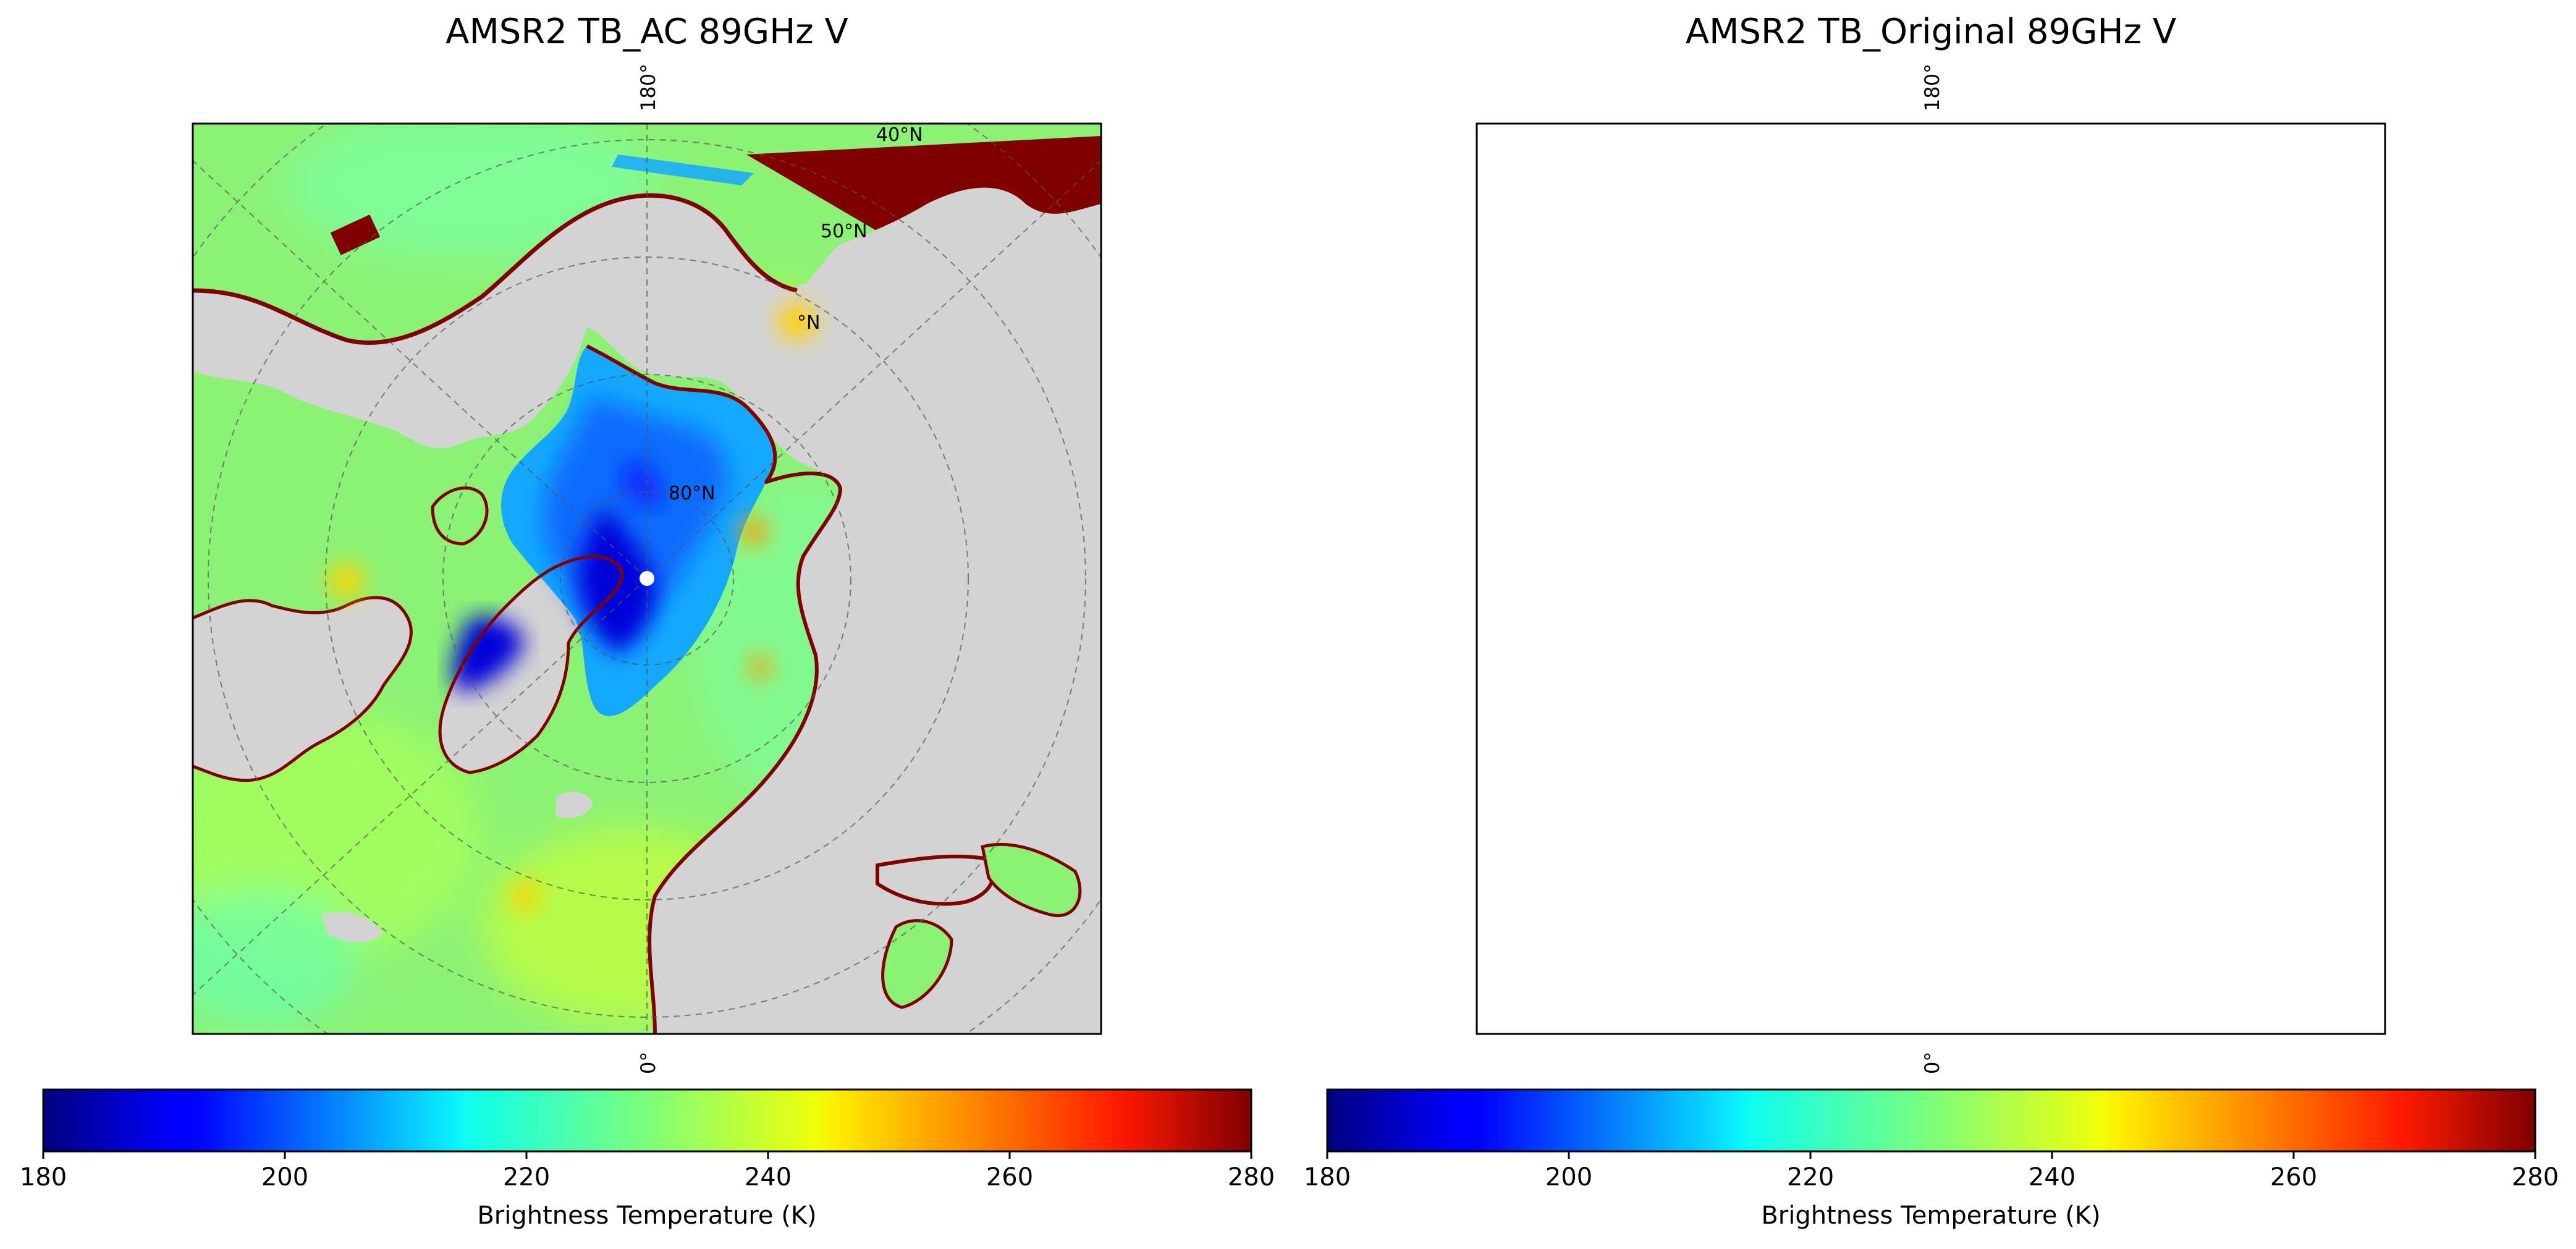 The height and width of the screenshot is (1249, 2576). Describe the element at coordinates (2297, 225) in the screenshot. I see `blue-streak` at that location.